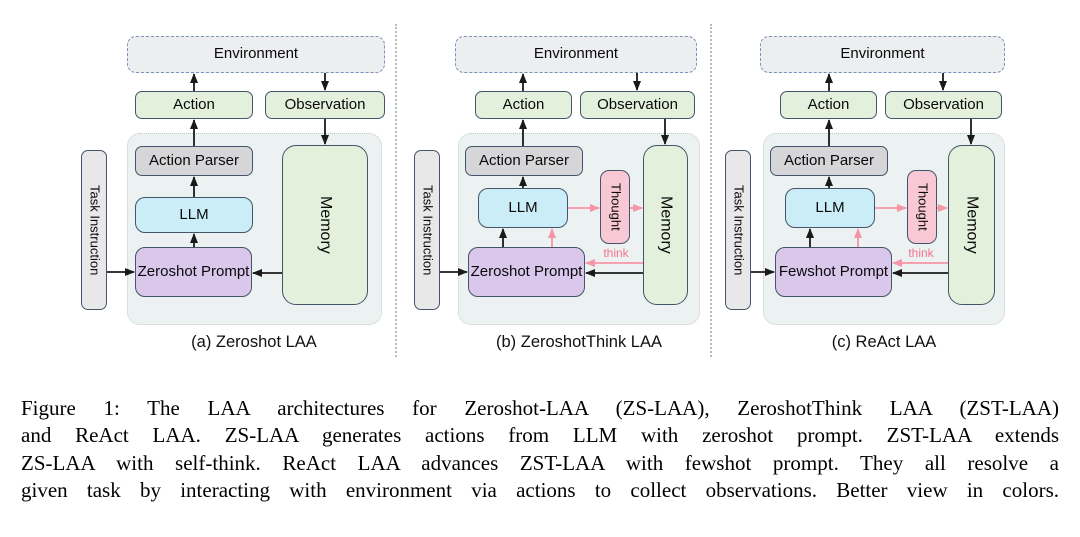  What do you see at coordinates (884, 342) in the screenshot?
I see `panel-c-caption: (c) ReAct LAA` at bounding box center [884, 342].